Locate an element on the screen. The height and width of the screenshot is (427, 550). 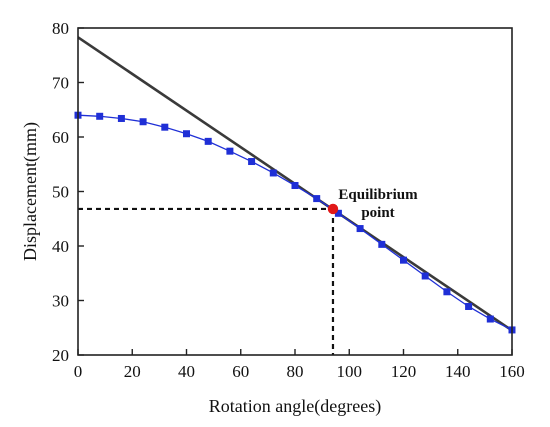
equilibrium-point is located at coordinates (333, 209).